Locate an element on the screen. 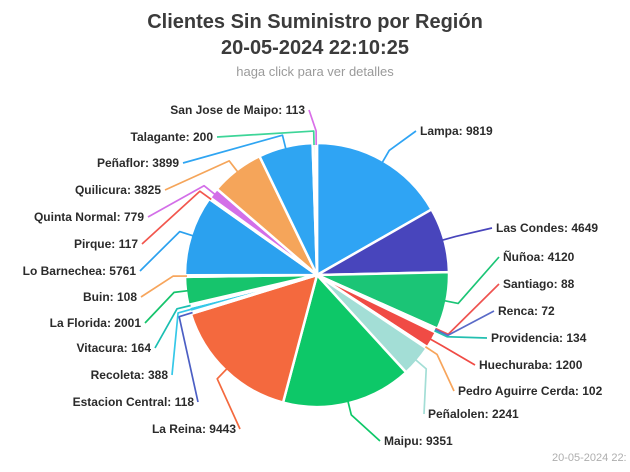 The image size is (630, 472). slice-label-santiago: Santiago: 88 is located at coordinates (539, 284).